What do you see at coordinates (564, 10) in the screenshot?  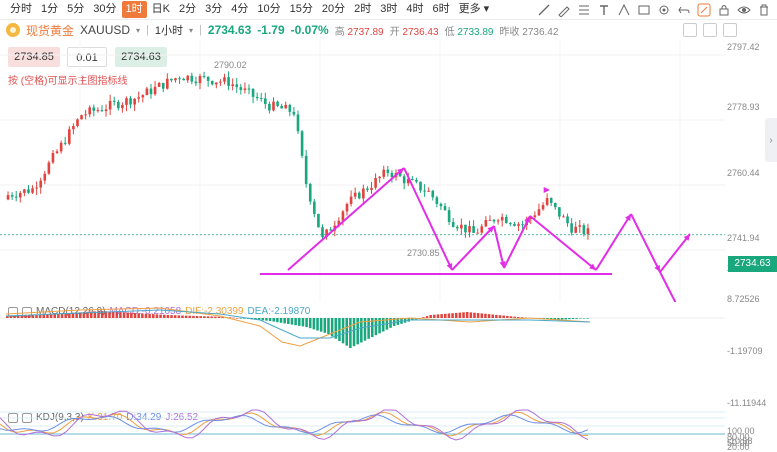 I see `draw-icon` at bounding box center [564, 10].